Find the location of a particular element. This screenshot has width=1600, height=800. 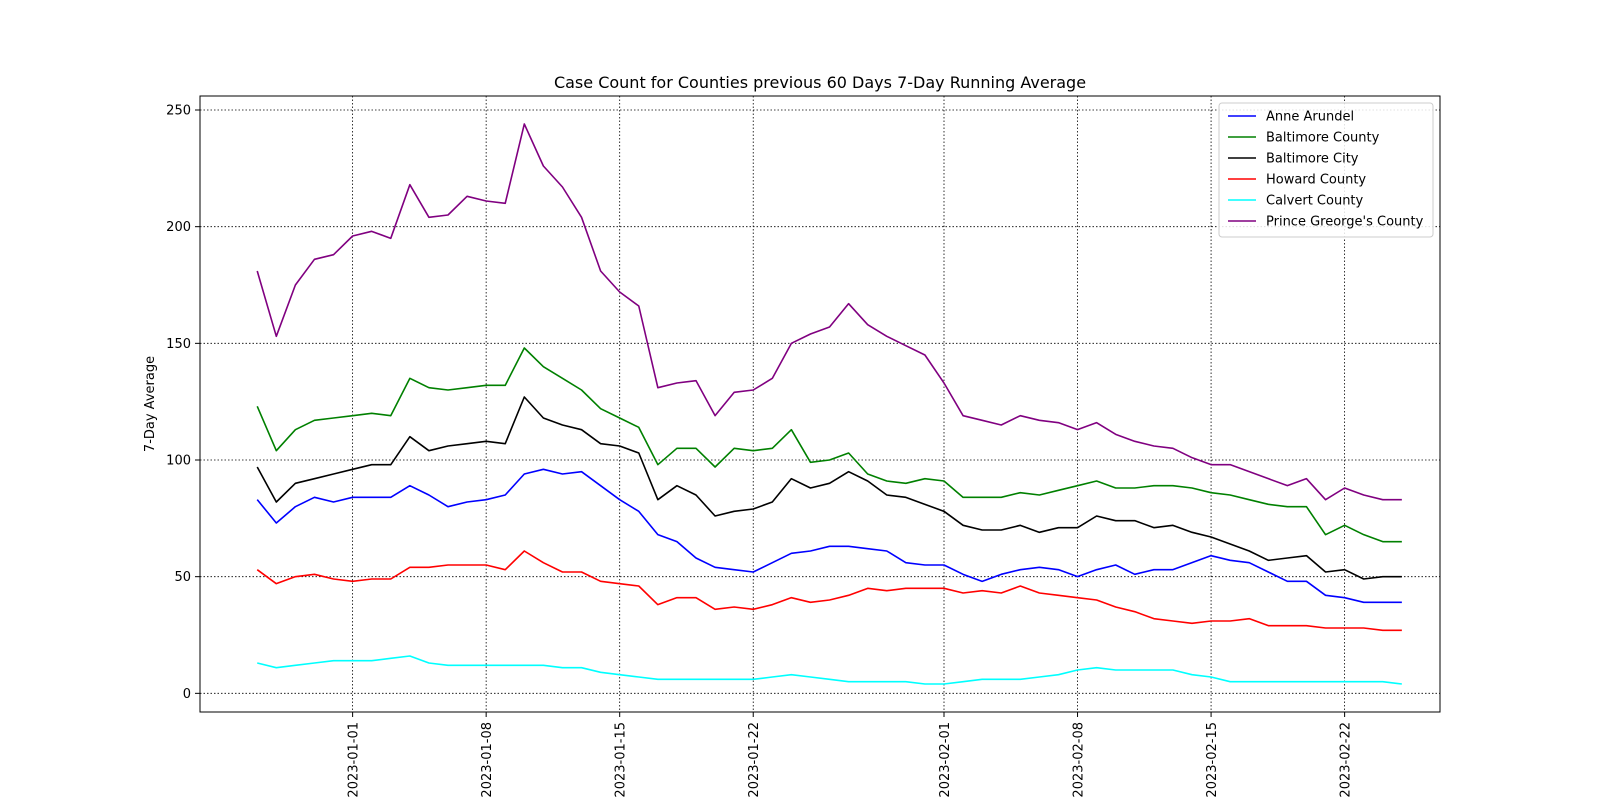

legend-box is located at coordinates (1326, 170).